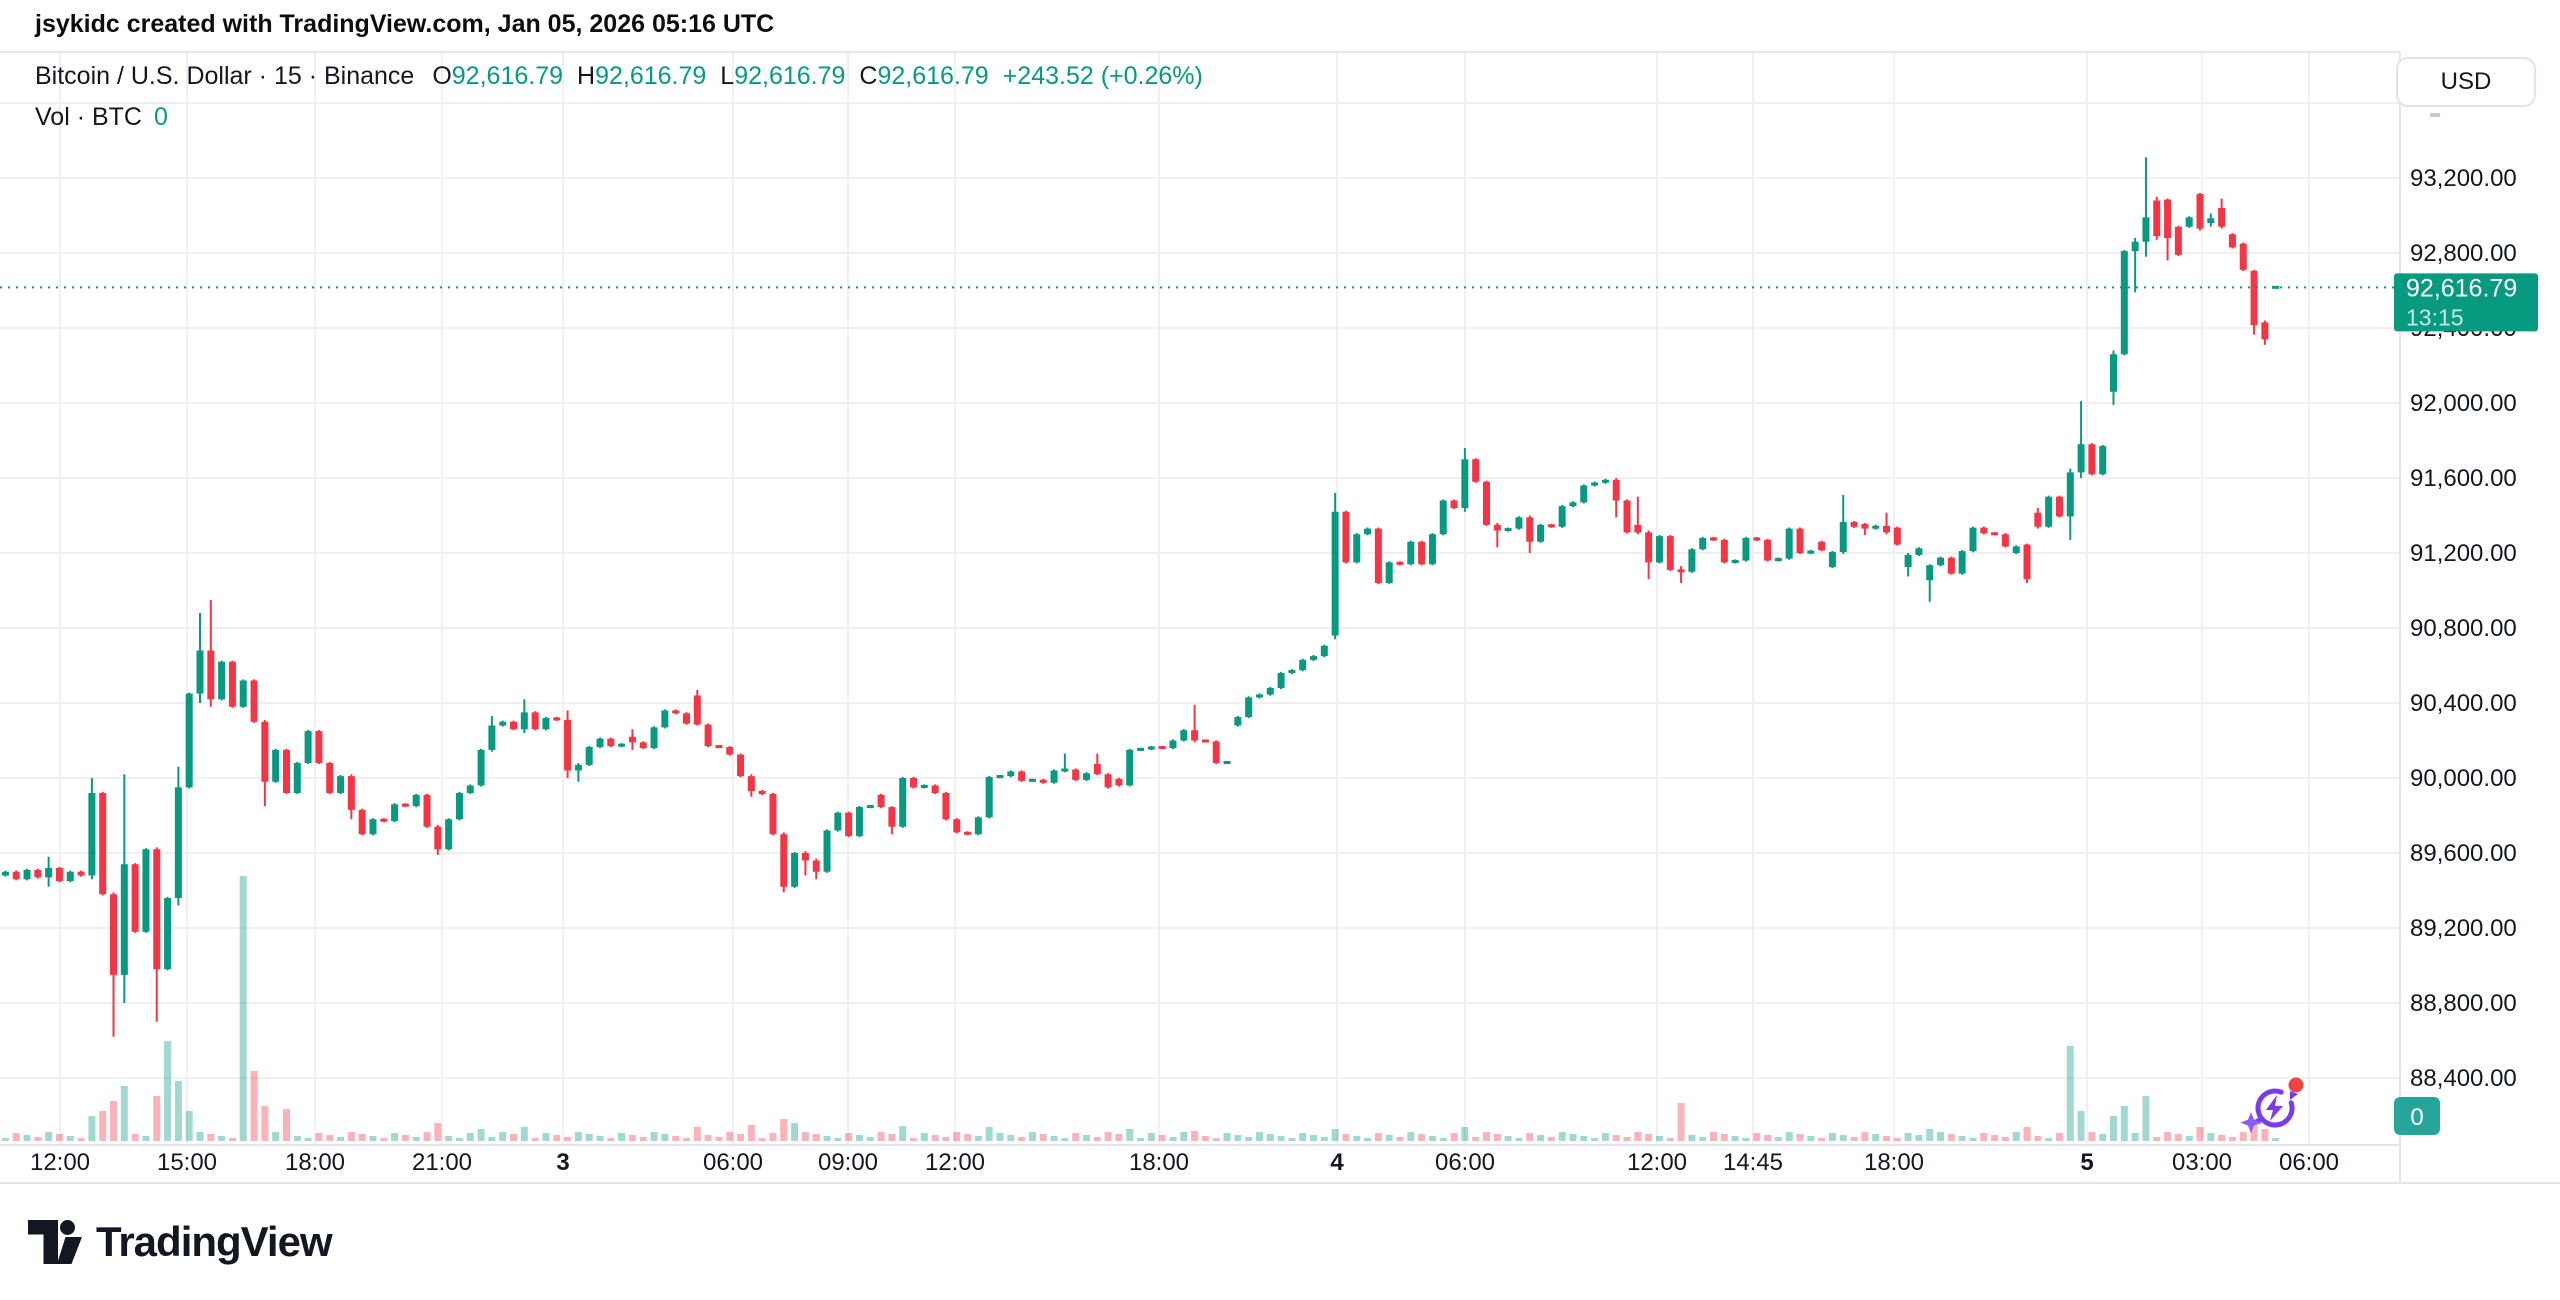  Describe the element at coordinates (2463, 553) in the screenshot. I see `price-axis-label: 91,200.00` at that location.